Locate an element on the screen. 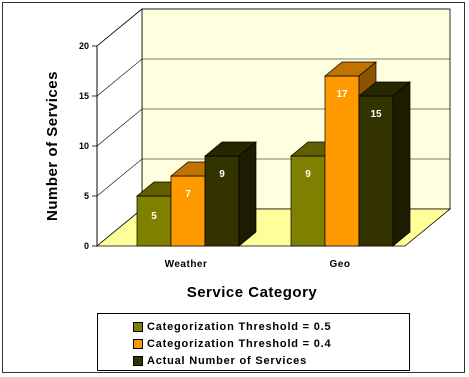 The height and width of the screenshot is (377, 469). data-label: 15 is located at coordinates (376, 114).